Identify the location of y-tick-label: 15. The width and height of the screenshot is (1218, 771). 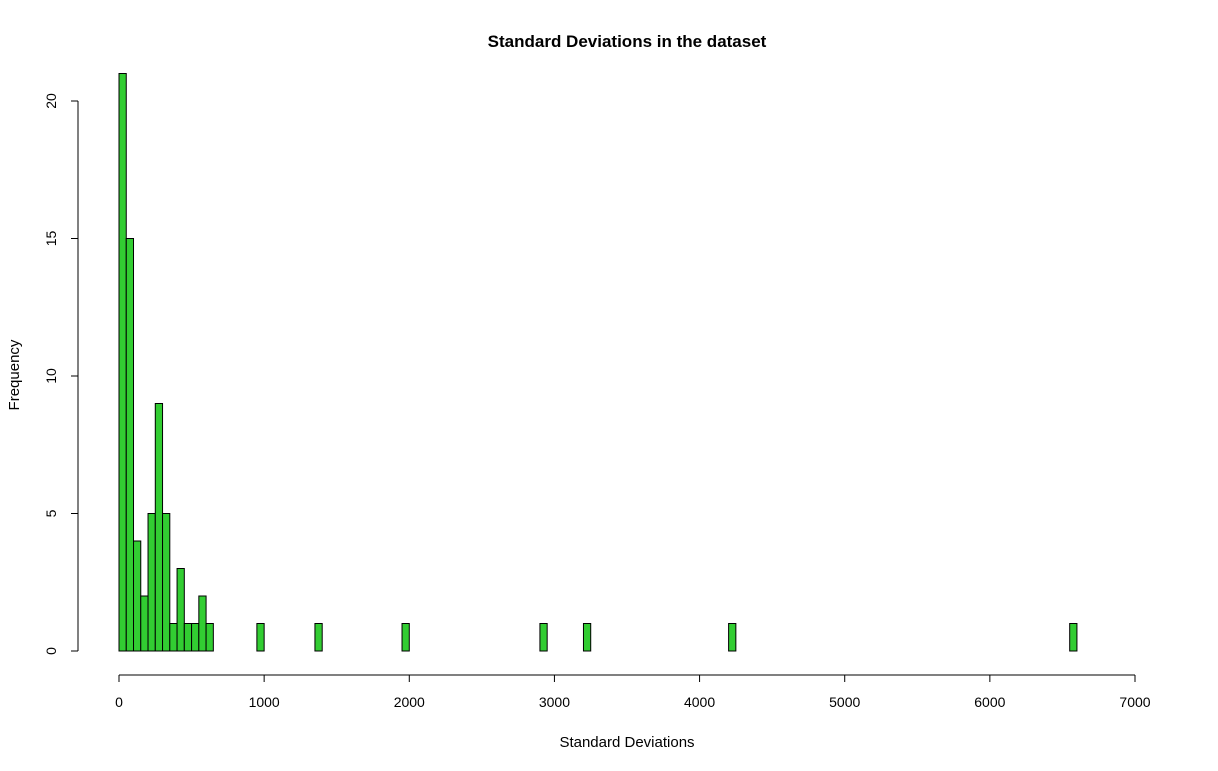
(51, 239).